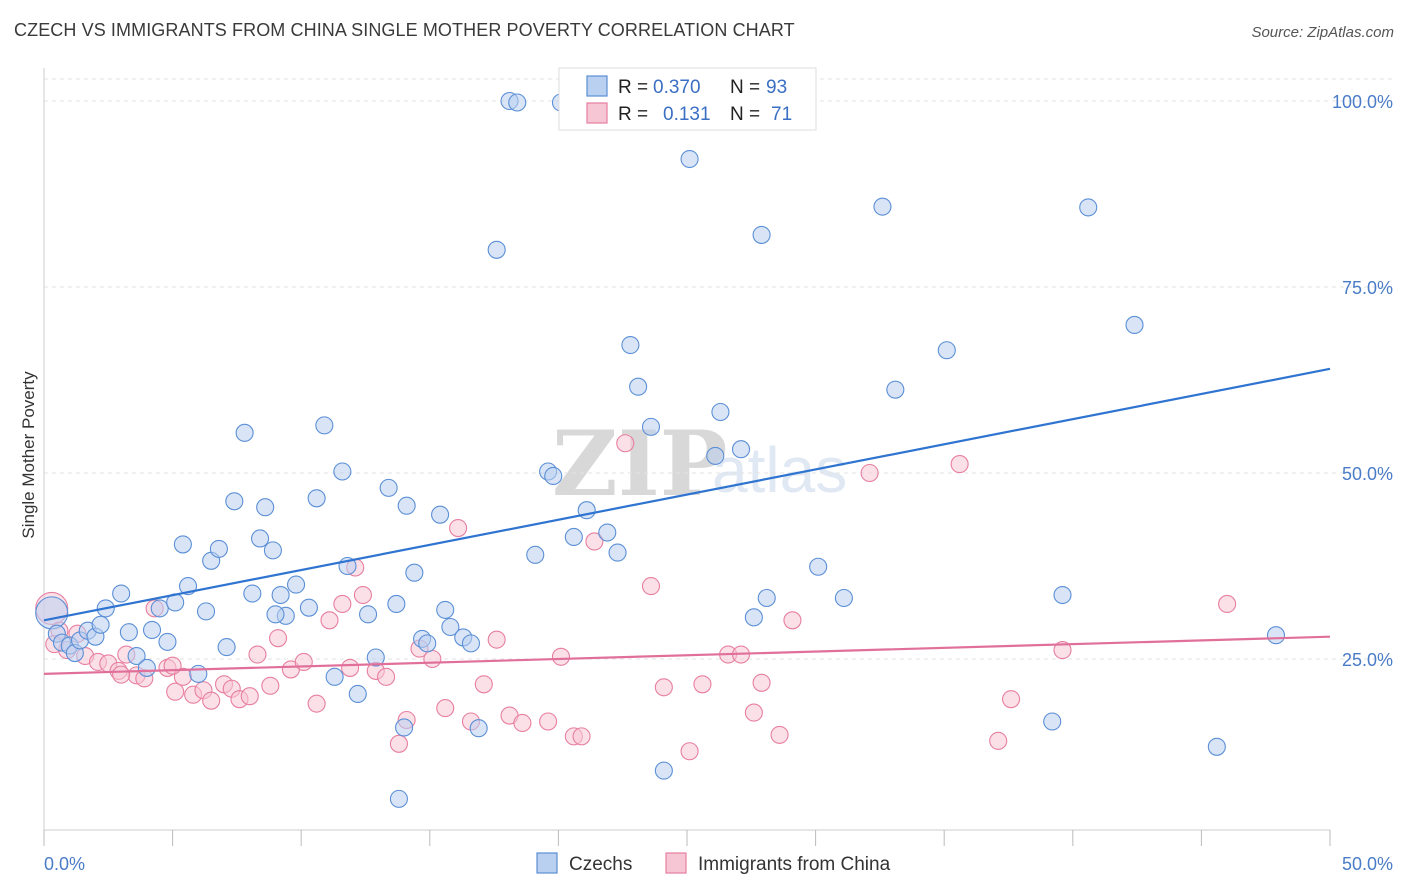 The width and height of the screenshot is (1406, 892). What do you see at coordinates (633, 114) in the screenshot?
I see `legend-china-r-label: R =` at bounding box center [633, 114].